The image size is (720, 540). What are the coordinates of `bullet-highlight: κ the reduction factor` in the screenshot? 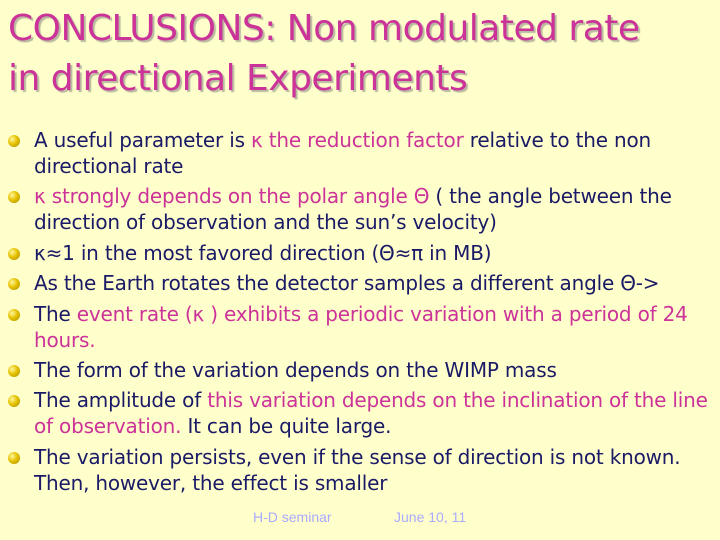 It's located at (357, 140).